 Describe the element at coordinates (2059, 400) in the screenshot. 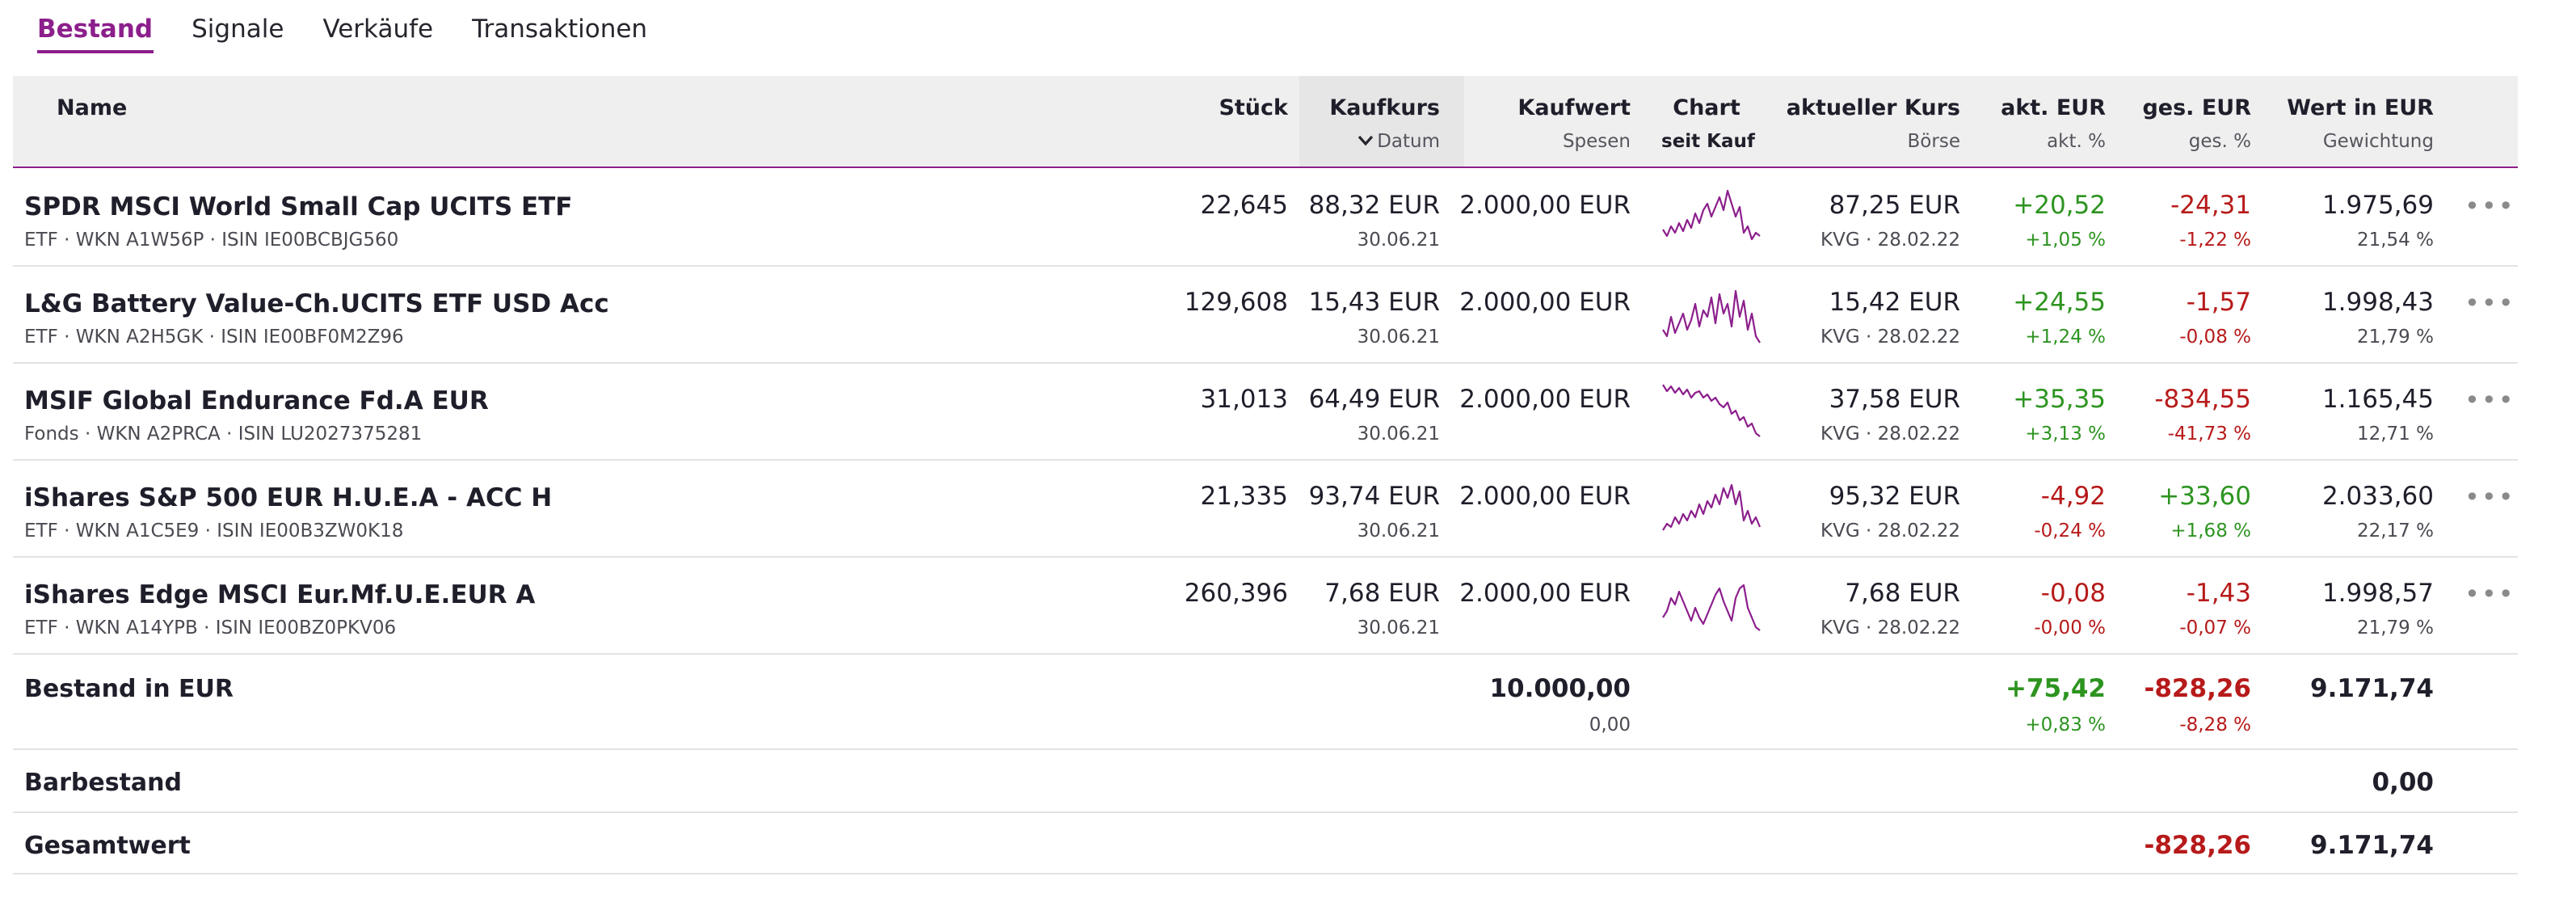

I see `akt-eur-value: +35,35` at that location.